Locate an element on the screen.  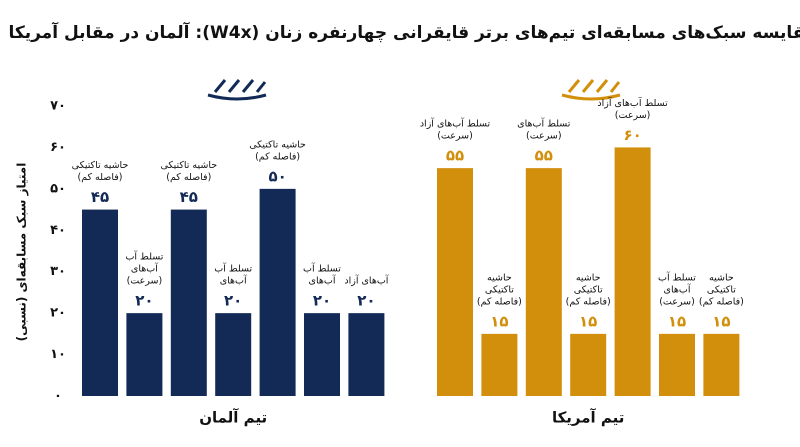
value-label: ۶۰ is located at coordinates (632, 135).